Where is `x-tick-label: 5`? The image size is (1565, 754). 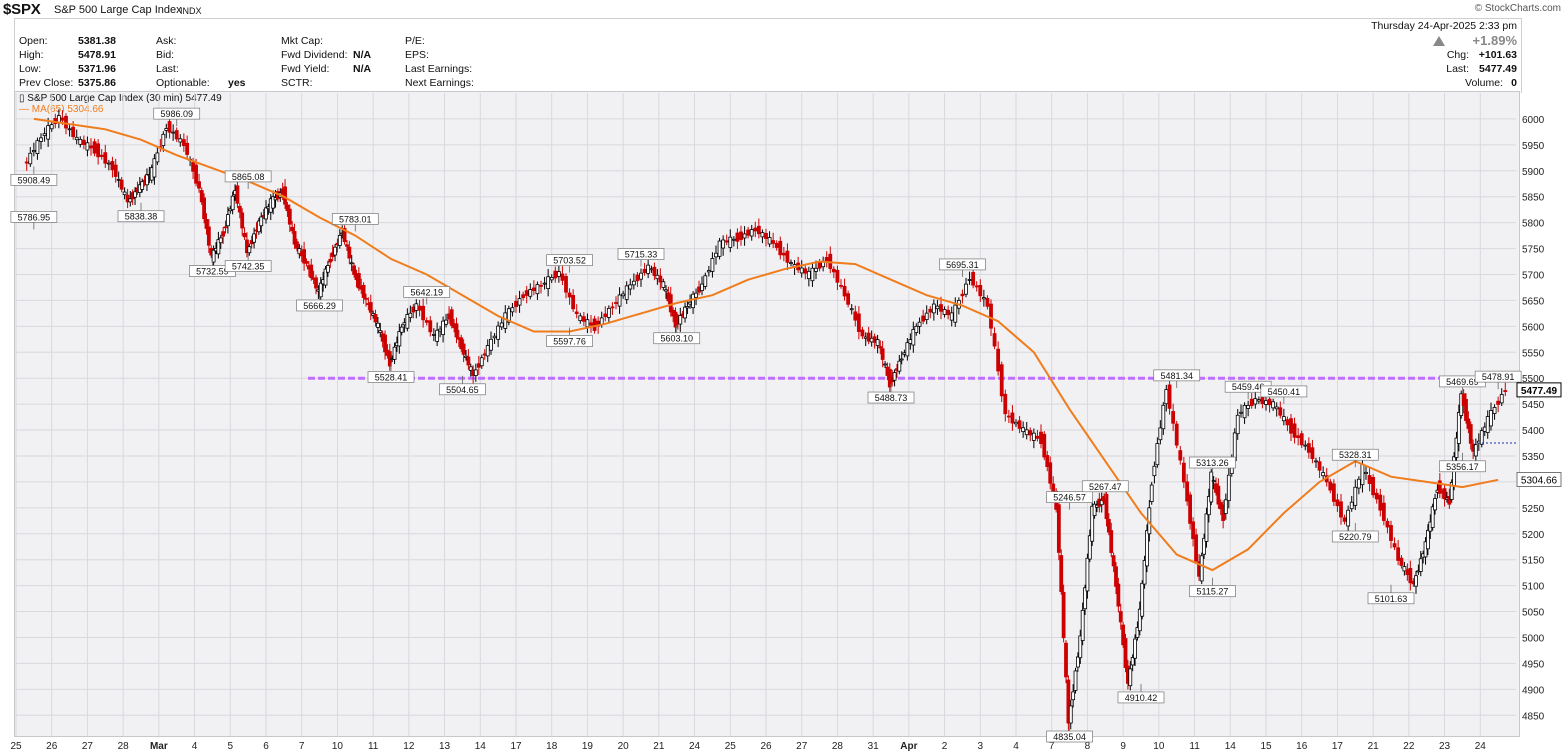
x-tick-label: 5 is located at coordinates (231, 746).